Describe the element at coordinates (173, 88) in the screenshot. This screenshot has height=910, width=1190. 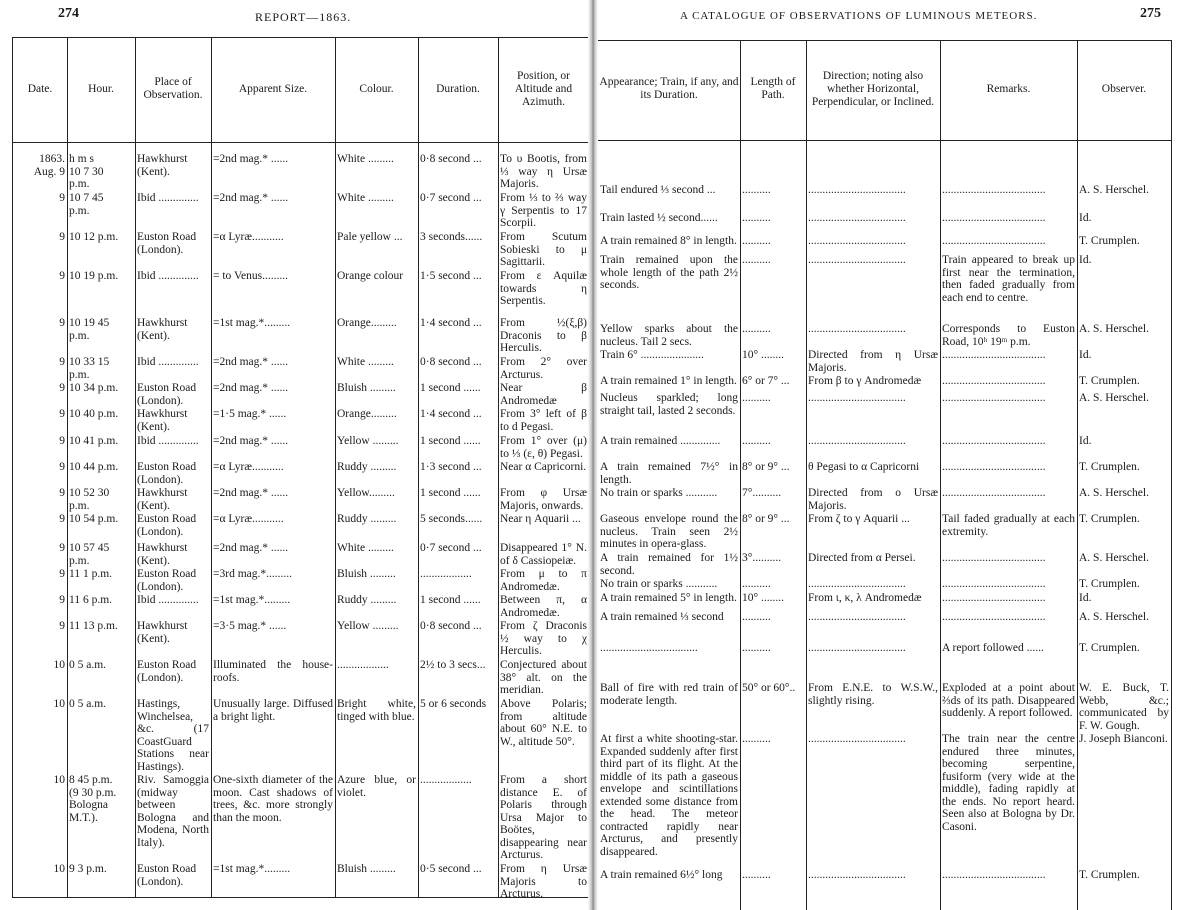
I see `header-place: Place of Observation.` at that location.